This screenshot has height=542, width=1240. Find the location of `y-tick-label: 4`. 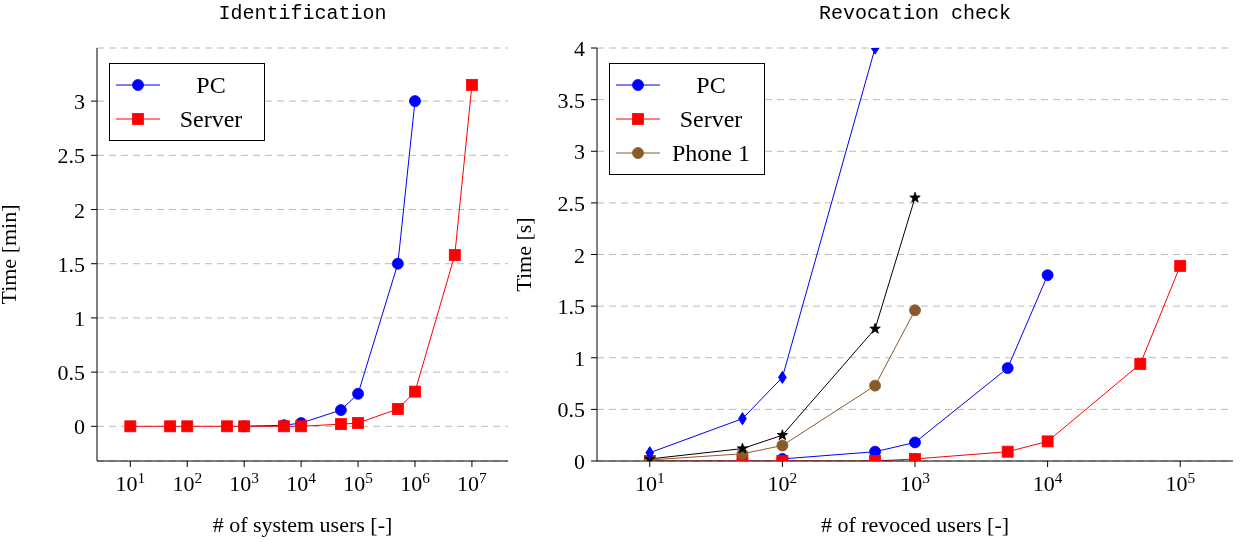

y-tick-label: 4 is located at coordinates (579, 48).